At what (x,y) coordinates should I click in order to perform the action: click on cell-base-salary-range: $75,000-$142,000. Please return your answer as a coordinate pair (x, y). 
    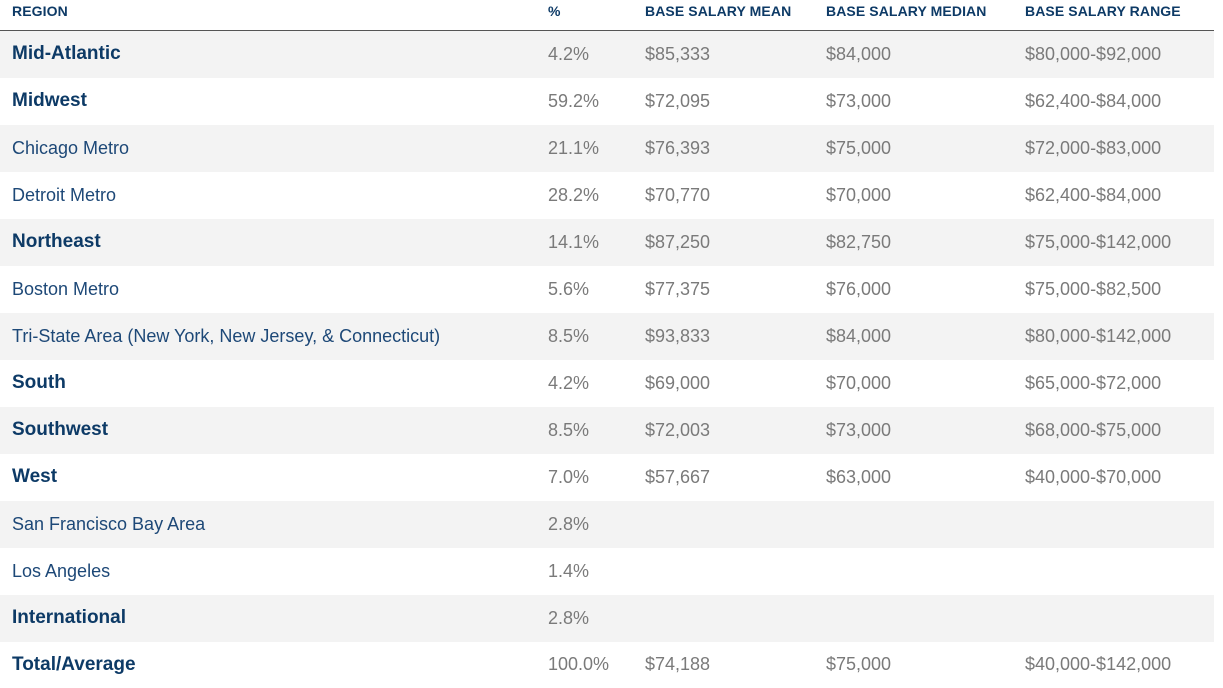
    Looking at the image, I should click on (1119, 242).